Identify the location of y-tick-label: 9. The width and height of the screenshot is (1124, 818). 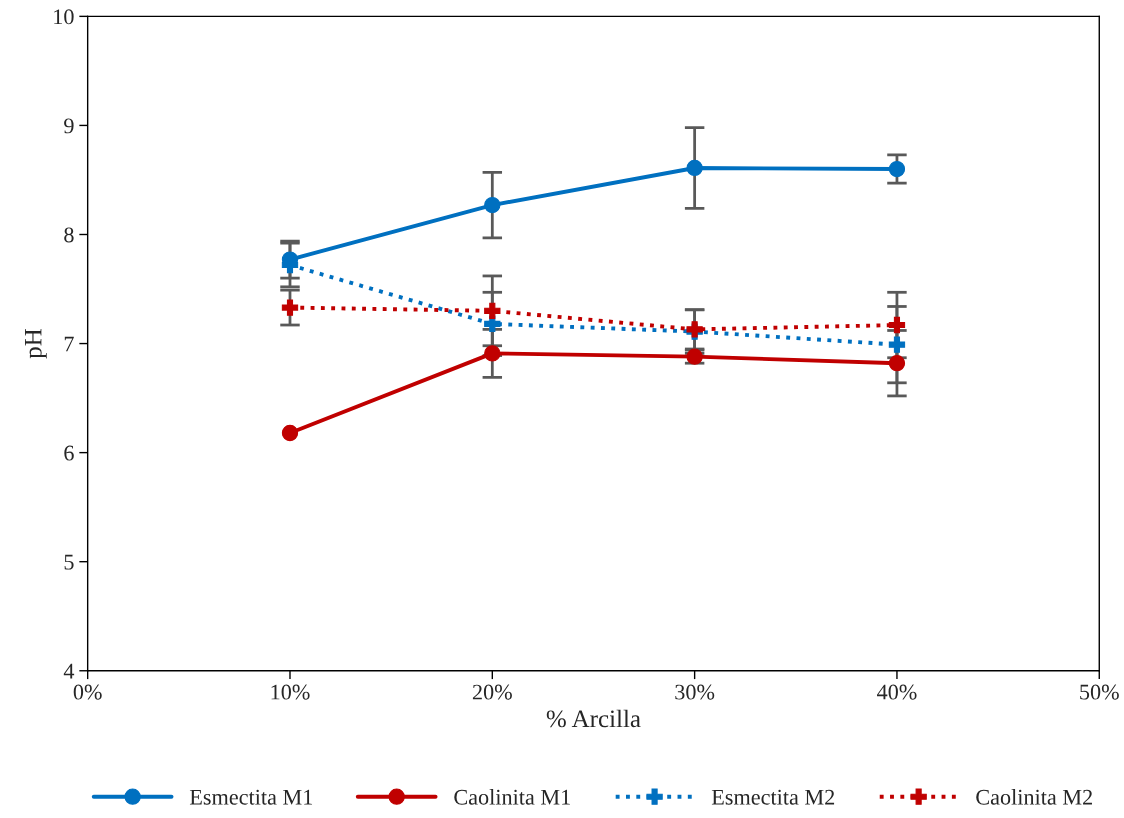
(69, 126).